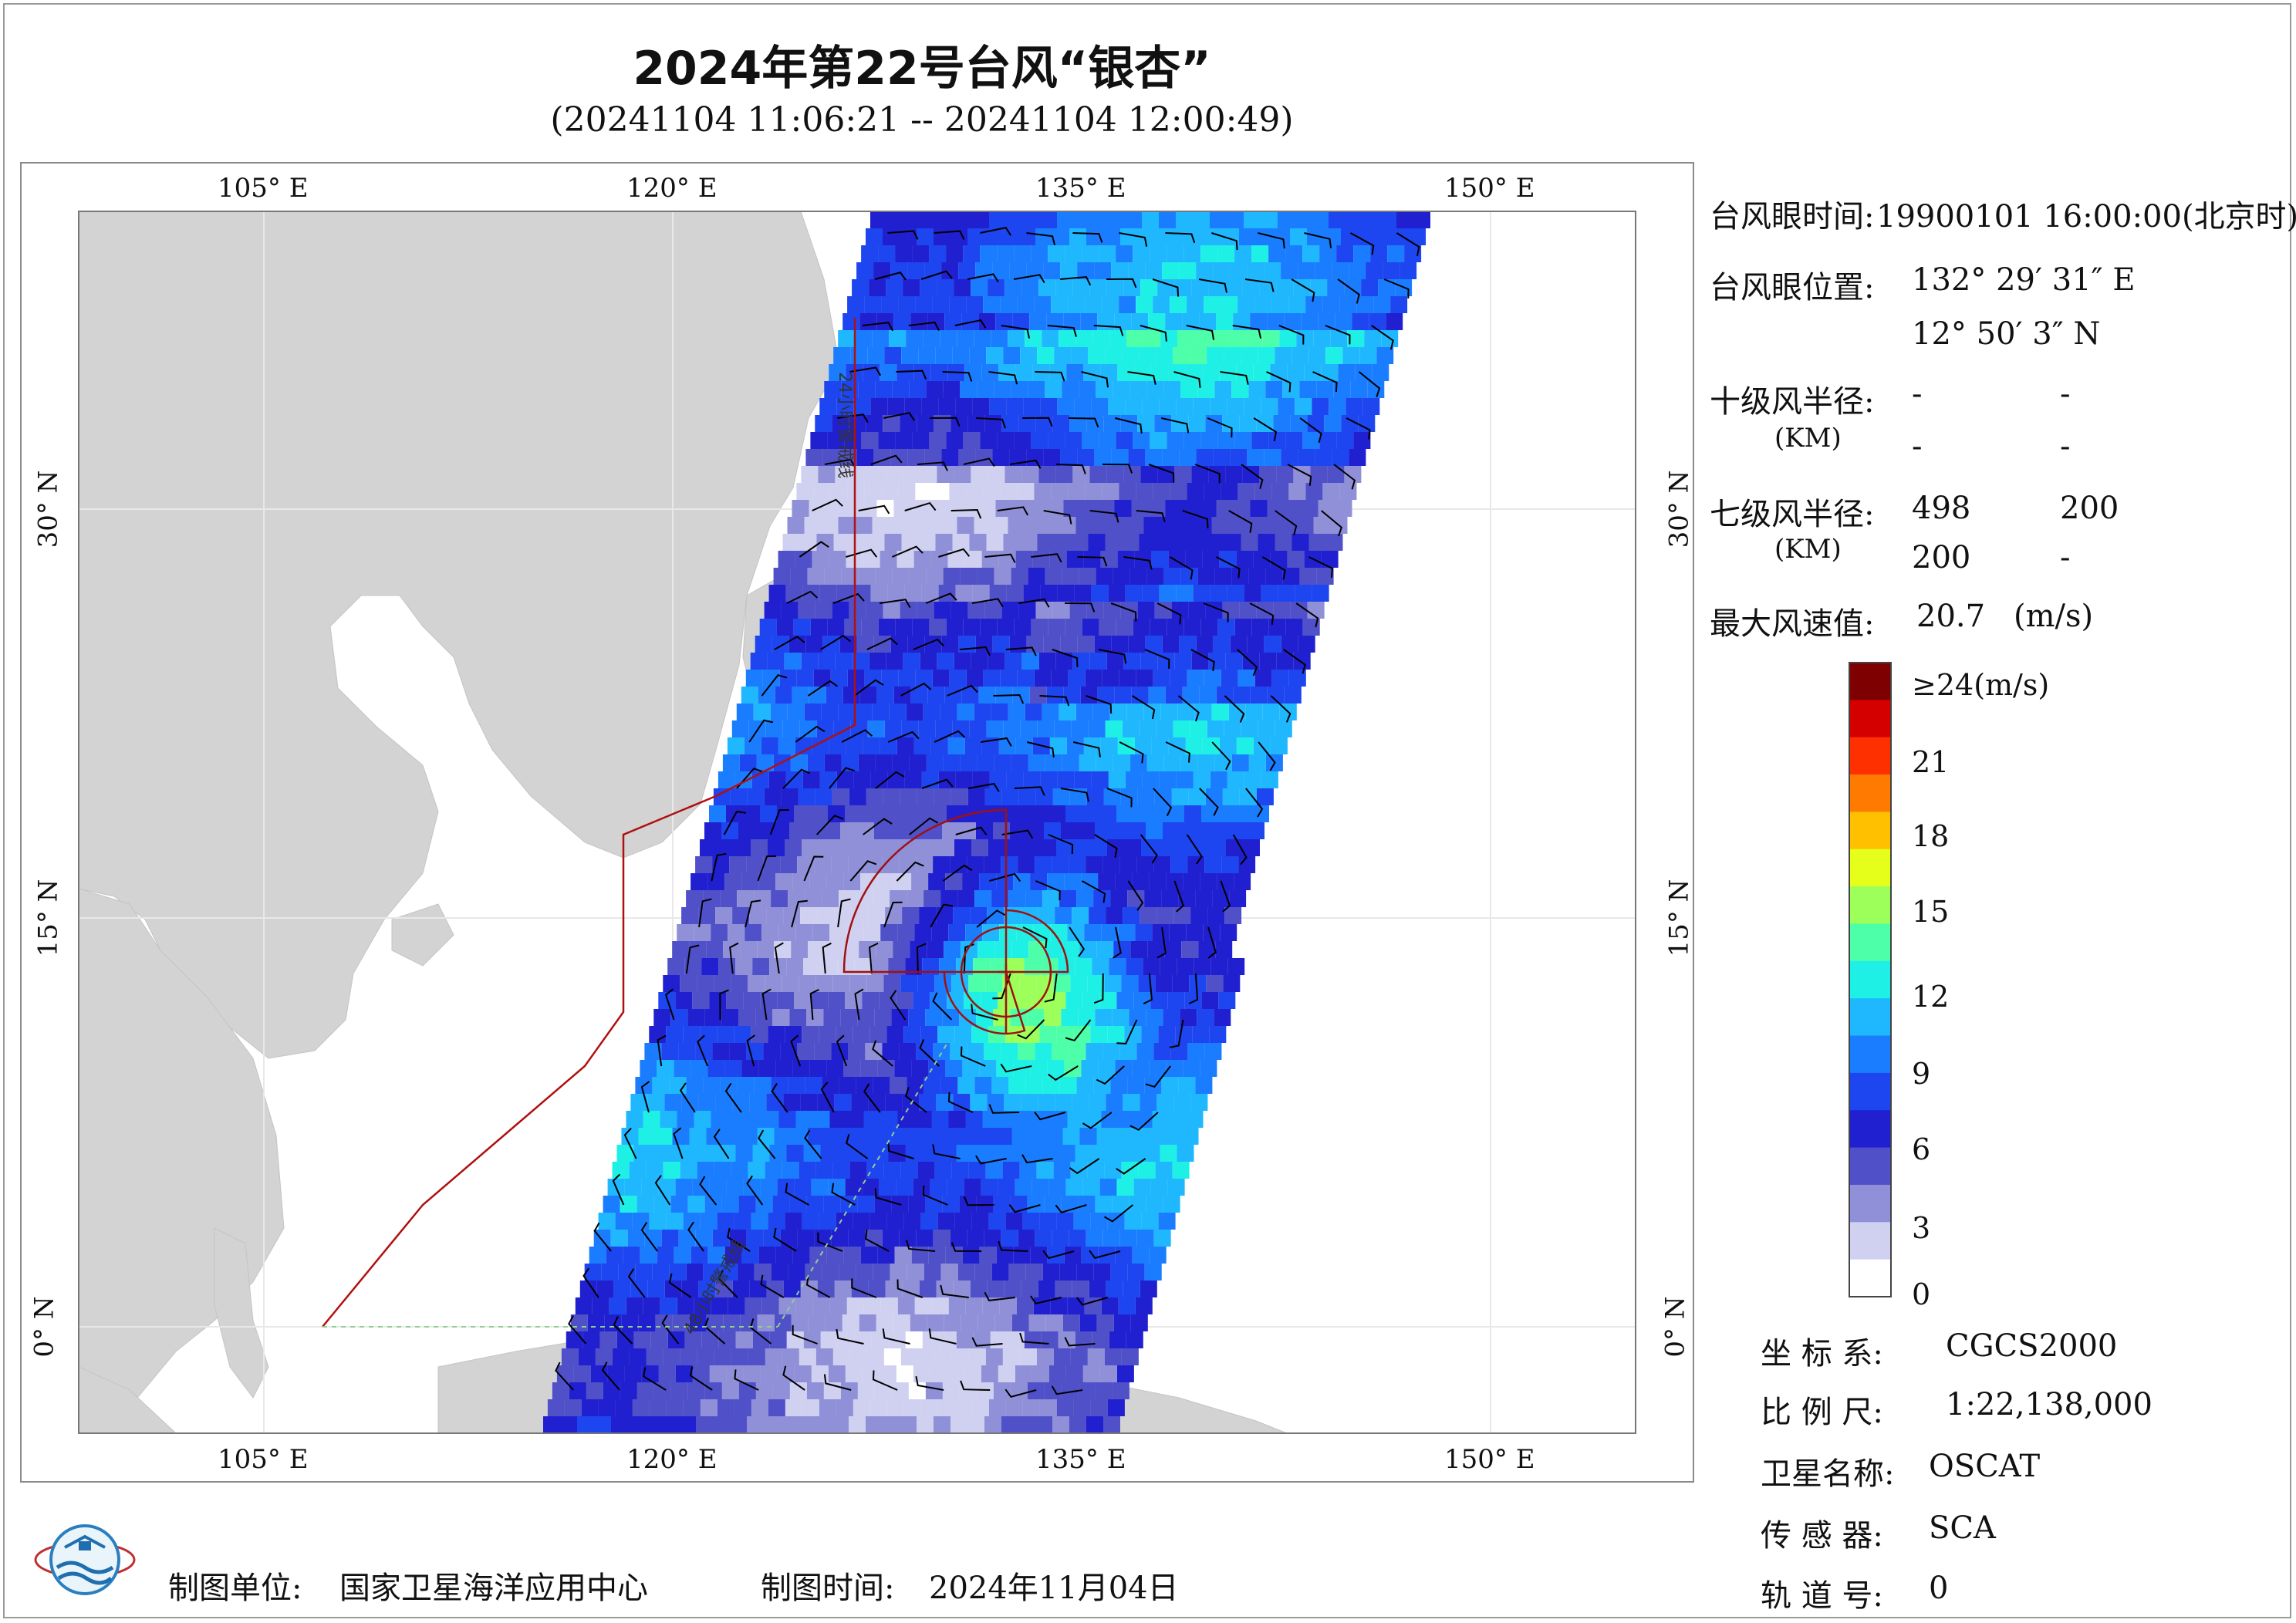 This screenshot has width=2296, height=1623. What do you see at coordinates (241, 1313) in the screenshot?
I see `malay-peninsula` at bounding box center [241, 1313].